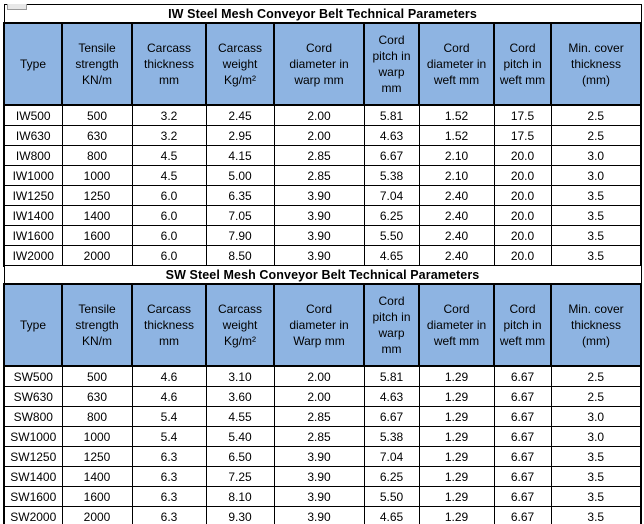 Image resolution: width=644 pixels, height=524 pixels. I want to click on table-row: SW1250 1250 6.3 6.50 3.90 7.04 1.29 6.67 3.5, so click(322, 456).